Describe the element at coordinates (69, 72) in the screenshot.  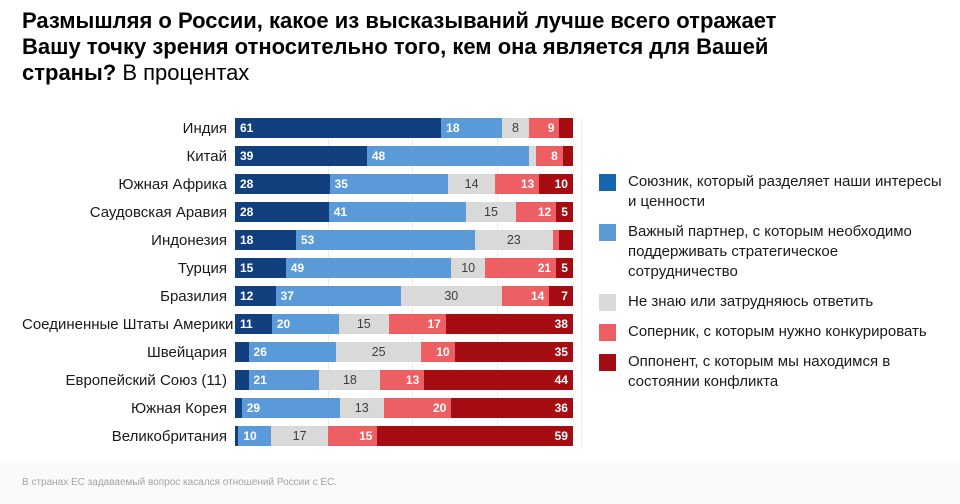
I see `title-line-3-bold: страны?` at that location.